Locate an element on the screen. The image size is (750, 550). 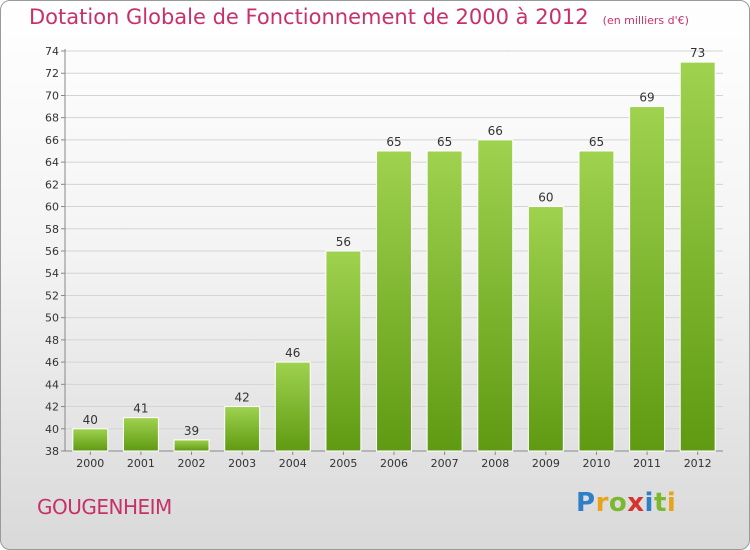
y-tick-label: 40 is located at coordinates (52, 429).